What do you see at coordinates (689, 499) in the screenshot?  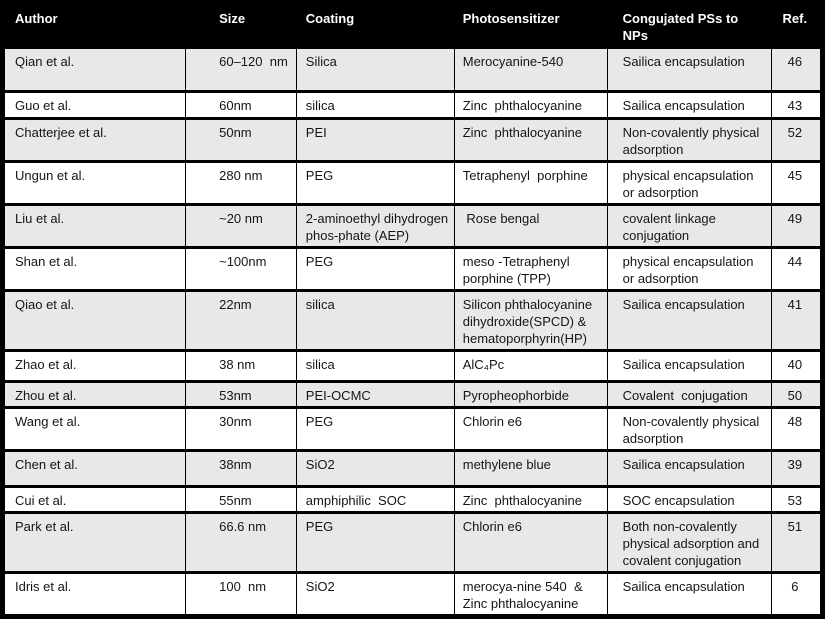 I see `cell-conjugation: SOC encapsulation` at bounding box center [689, 499].